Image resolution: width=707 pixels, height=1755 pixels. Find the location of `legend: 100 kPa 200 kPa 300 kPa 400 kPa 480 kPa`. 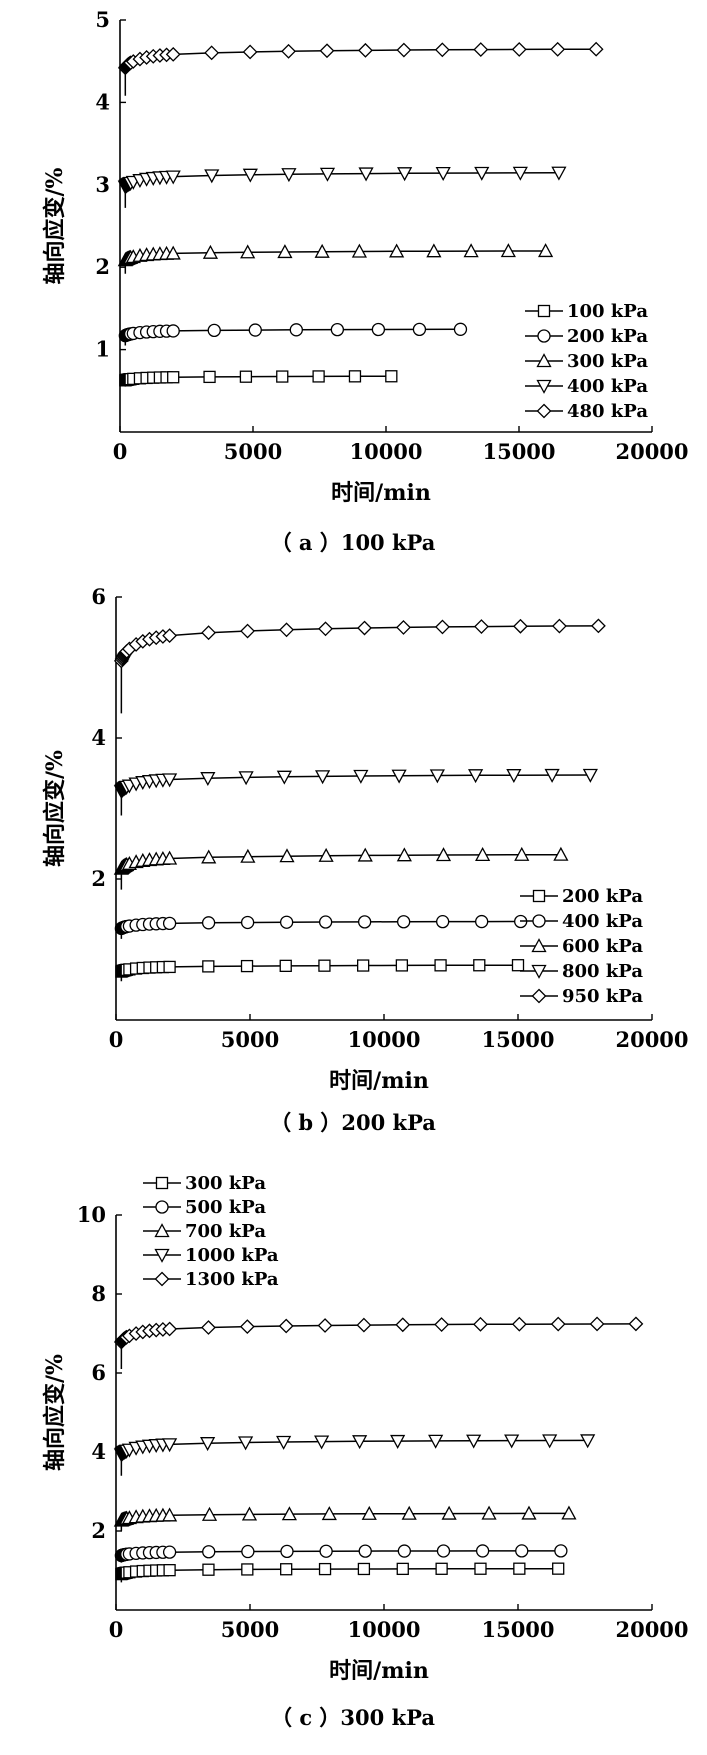

legend: 100 kPa 200 kPa 300 kPa 400 kPa 480 kPa is located at coordinates (586, 361).